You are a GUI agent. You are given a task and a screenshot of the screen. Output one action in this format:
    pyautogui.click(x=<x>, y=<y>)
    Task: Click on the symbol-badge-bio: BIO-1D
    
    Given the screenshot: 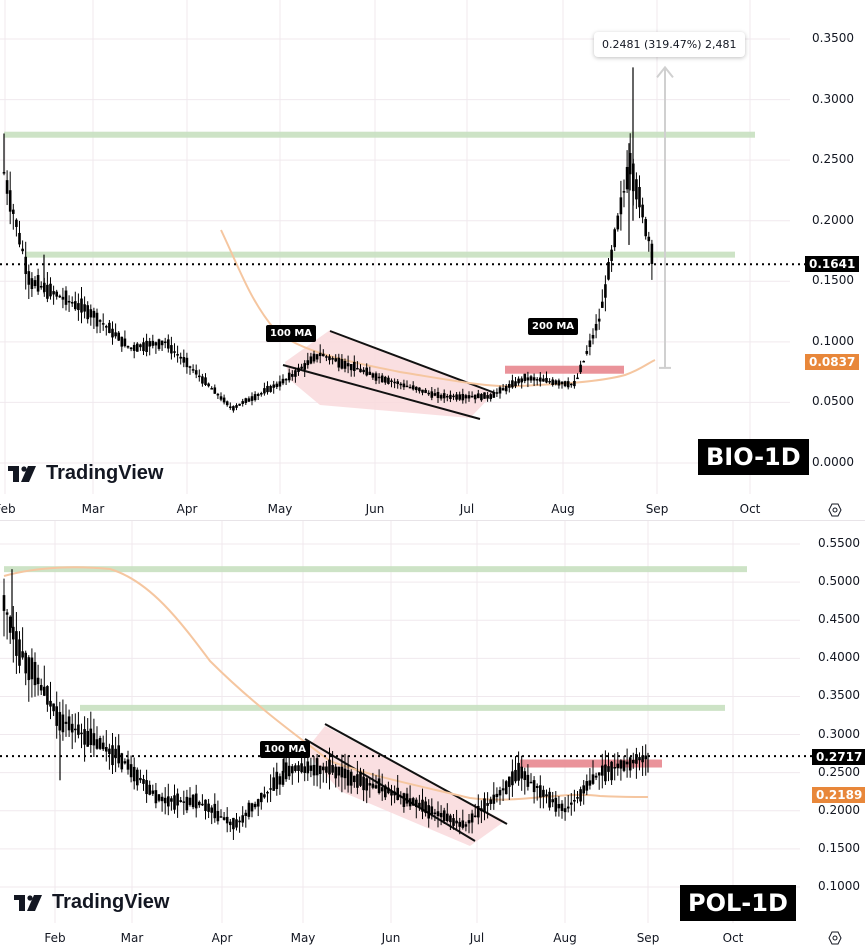 What is the action you would take?
    pyautogui.click(x=753, y=457)
    